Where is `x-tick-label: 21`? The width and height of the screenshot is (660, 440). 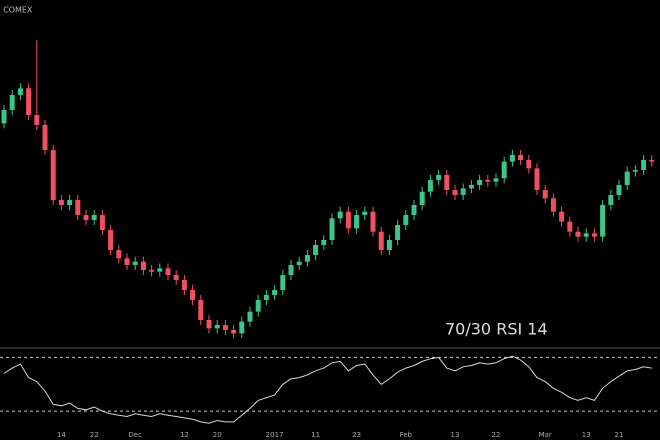 x-tick-label: 21 is located at coordinates (619, 435).